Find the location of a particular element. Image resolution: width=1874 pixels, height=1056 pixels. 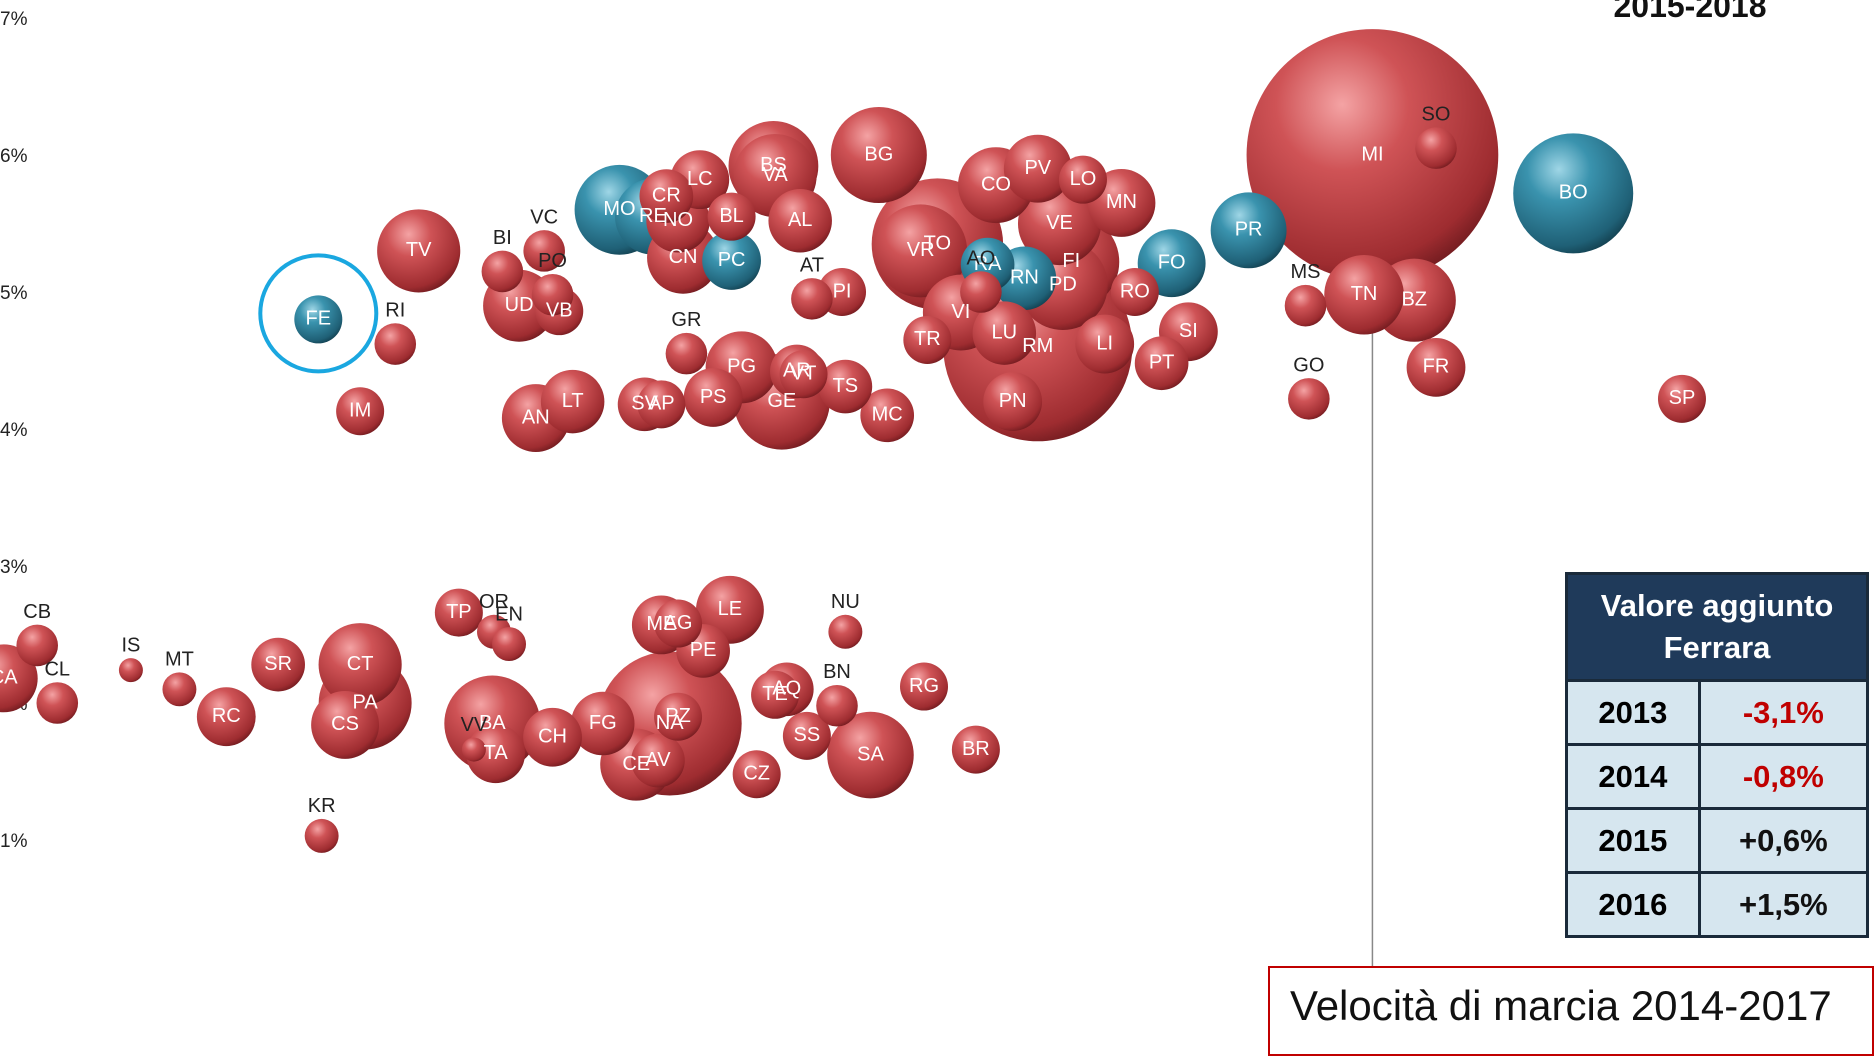

bubble-bg is located at coordinates (878, 155).